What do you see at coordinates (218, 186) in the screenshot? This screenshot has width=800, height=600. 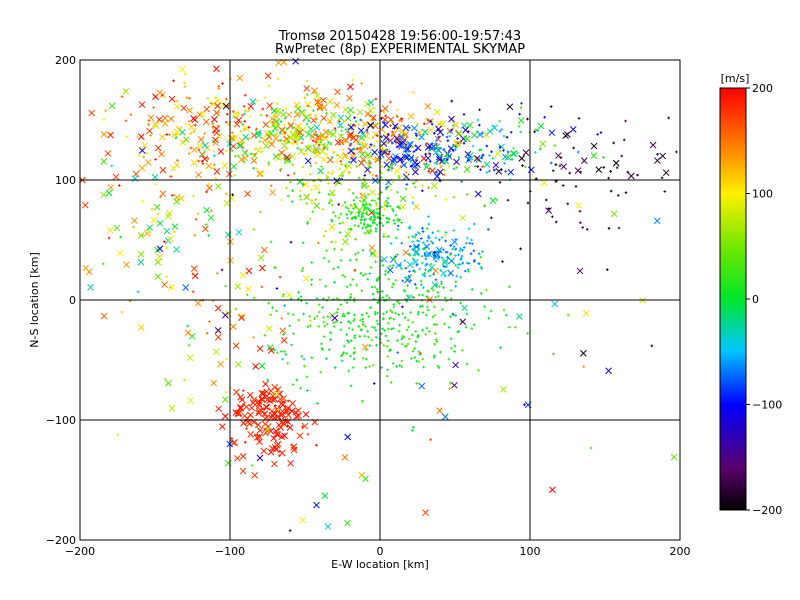 I see `x-marker-point-11-2027` at bounding box center [218, 186].